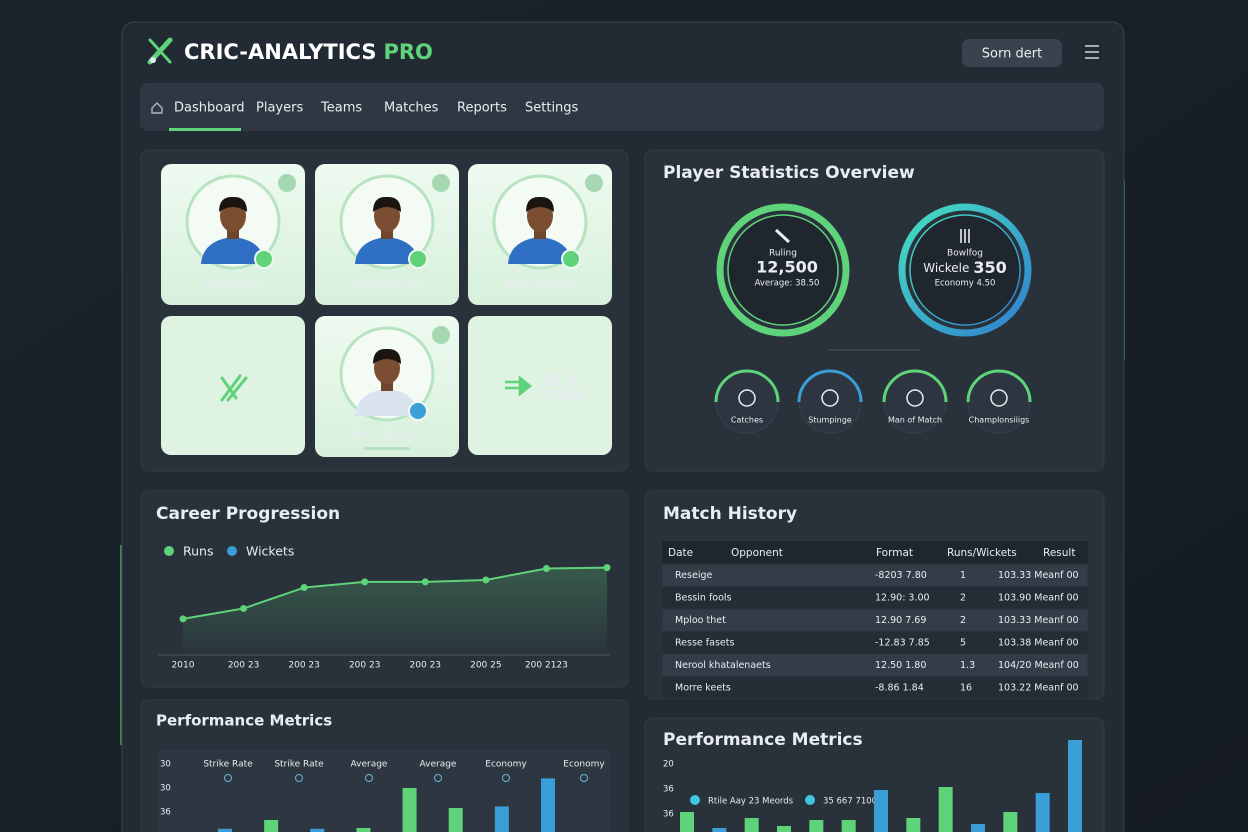 The width and height of the screenshot is (1248, 832). I want to click on table-header, so click(875, 552).